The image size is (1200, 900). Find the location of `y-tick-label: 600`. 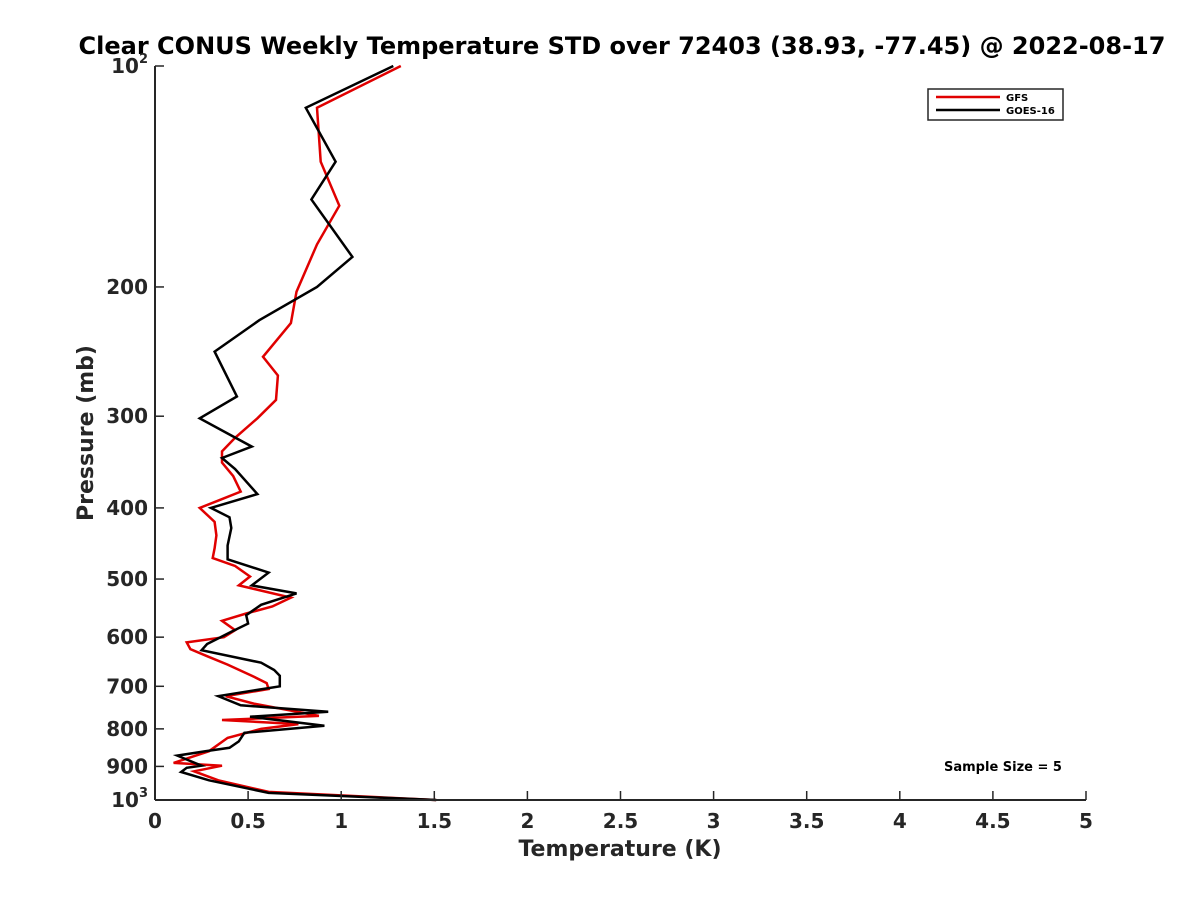

y-tick-label: 600 is located at coordinates (127, 637).